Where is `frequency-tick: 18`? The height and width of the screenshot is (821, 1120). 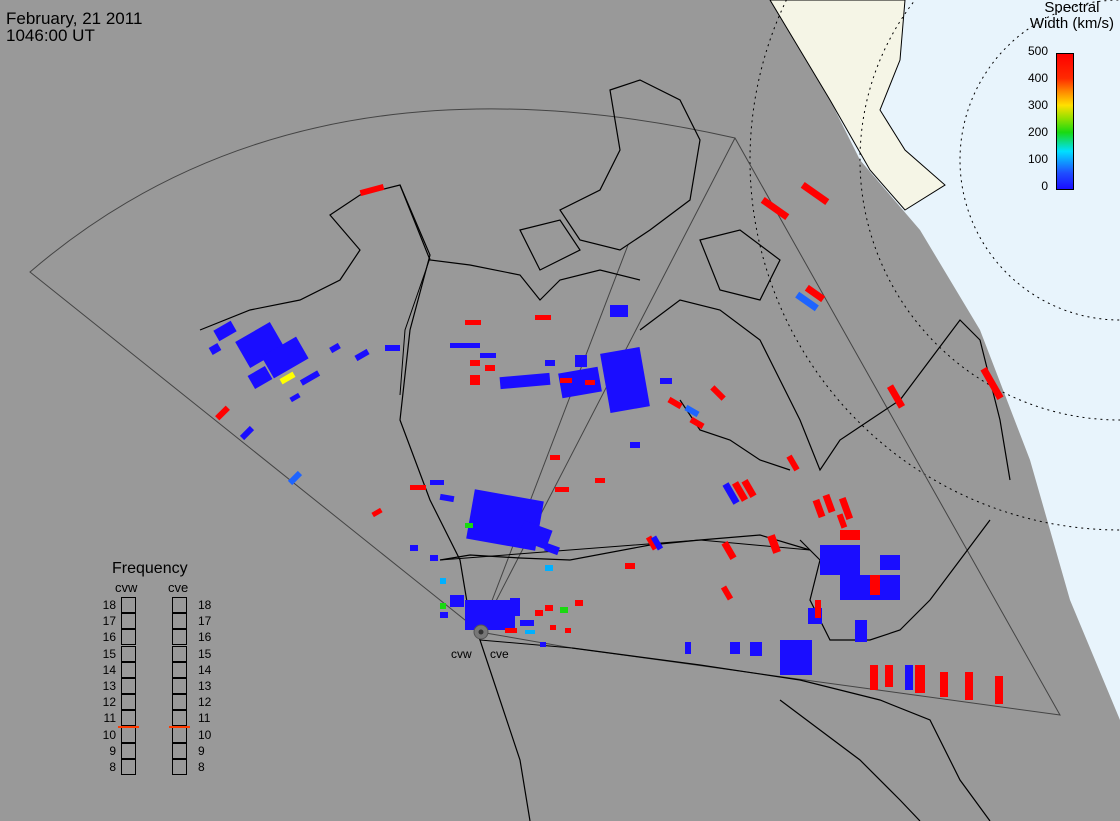 frequency-tick: 18 is located at coordinates (205, 605).